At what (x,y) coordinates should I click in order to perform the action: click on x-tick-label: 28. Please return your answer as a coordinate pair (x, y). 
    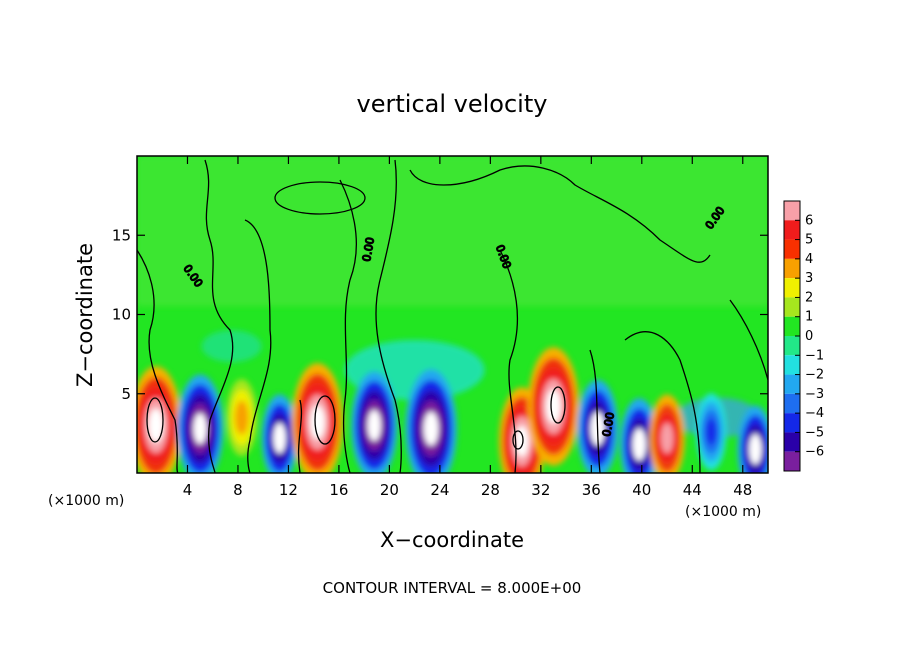
    Looking at the image, I should click on (490, 490).